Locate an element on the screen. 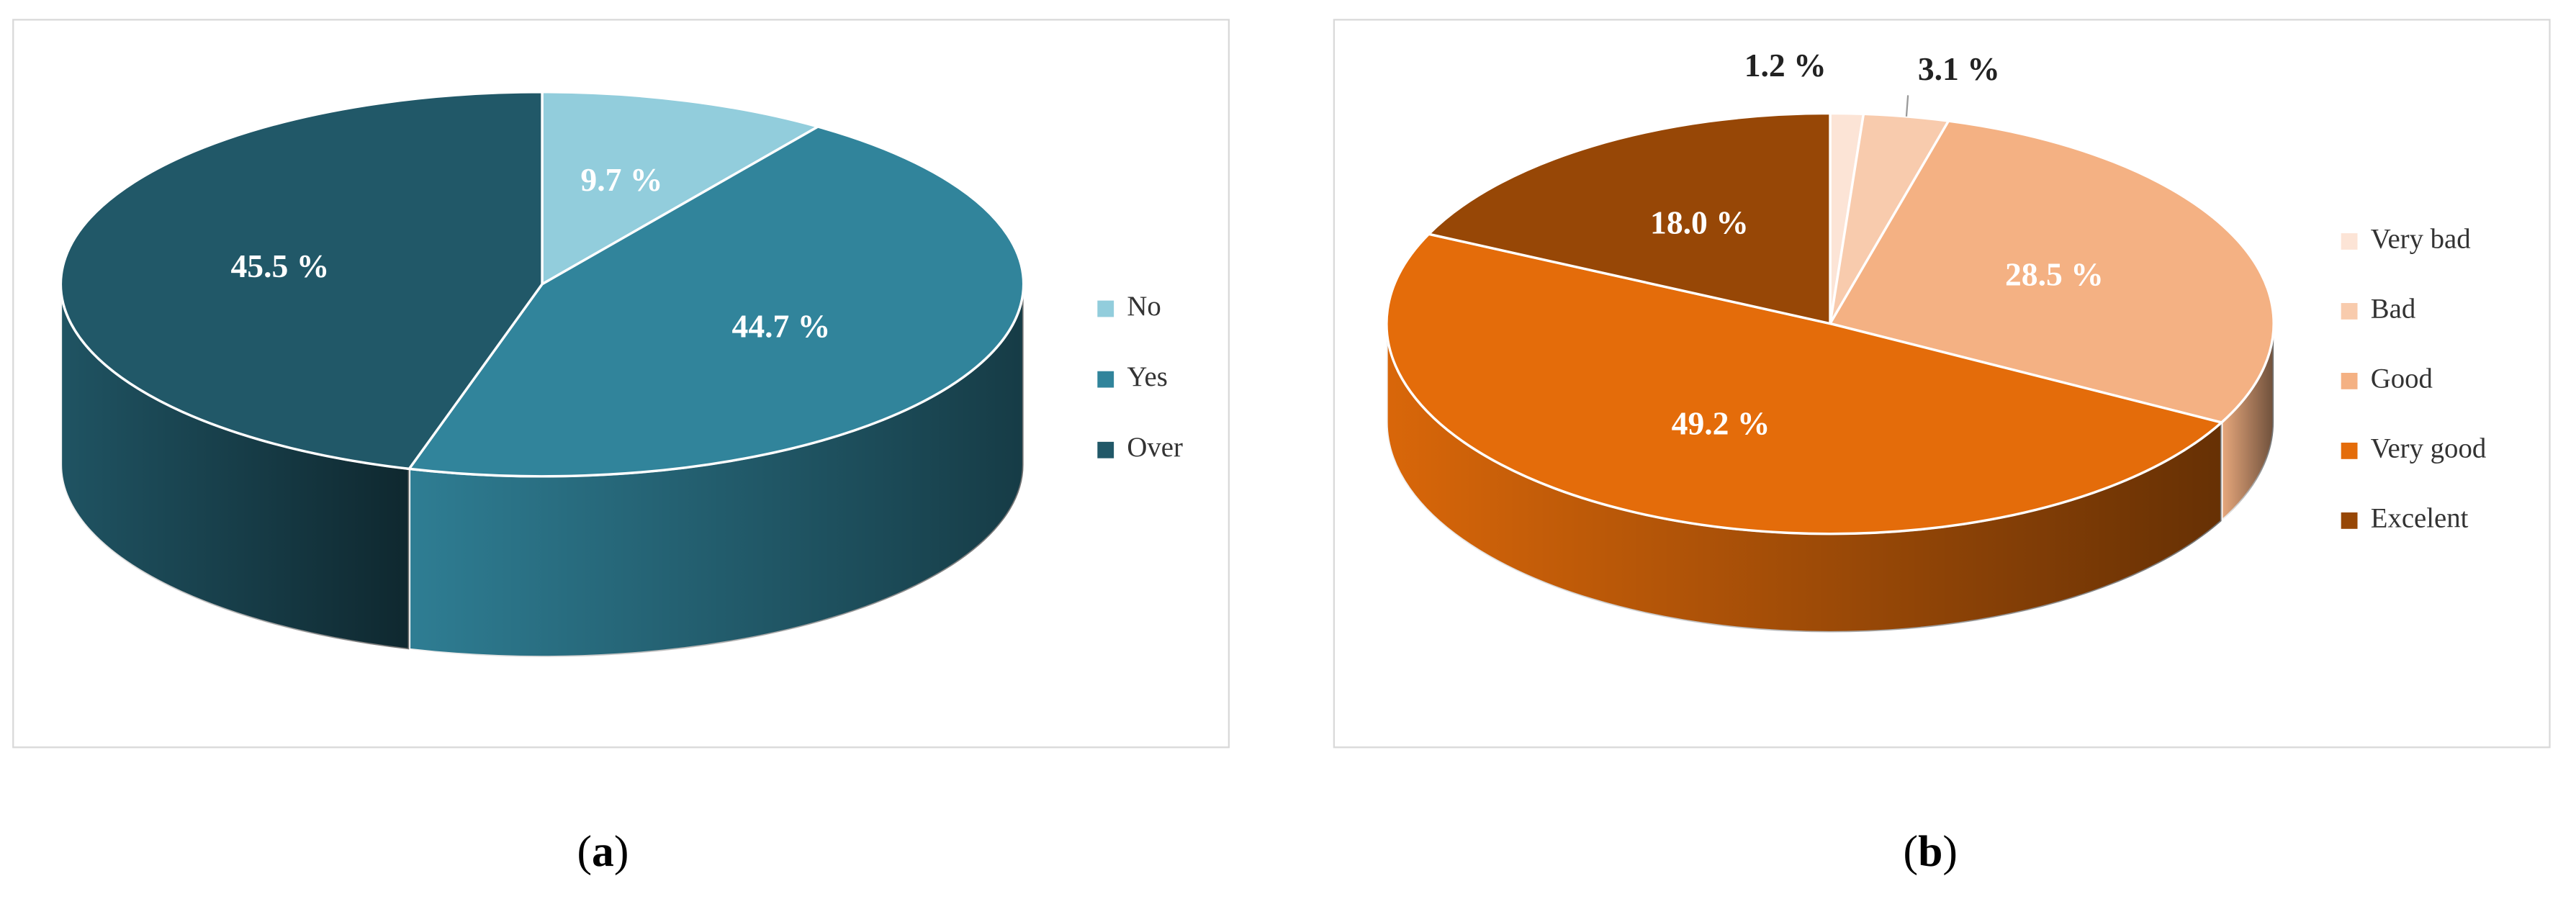 The image size is (2576, 904). data-label: 44.7 % is located at coordinates (781, 325).